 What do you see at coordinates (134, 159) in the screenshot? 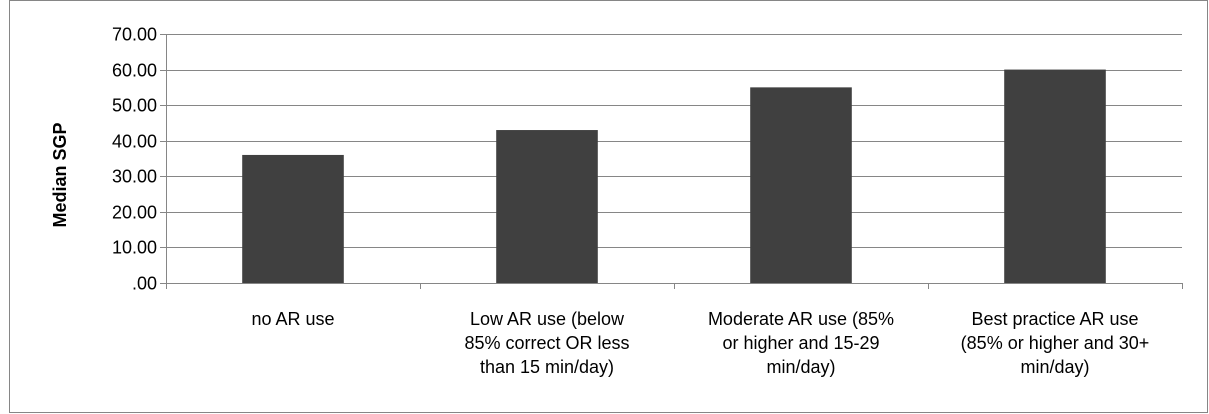
I see `y-tick-labels: .00 10.00 20.00 30.00 40.00 50.00 60.00 70.00` at bounding box center [134, 159].